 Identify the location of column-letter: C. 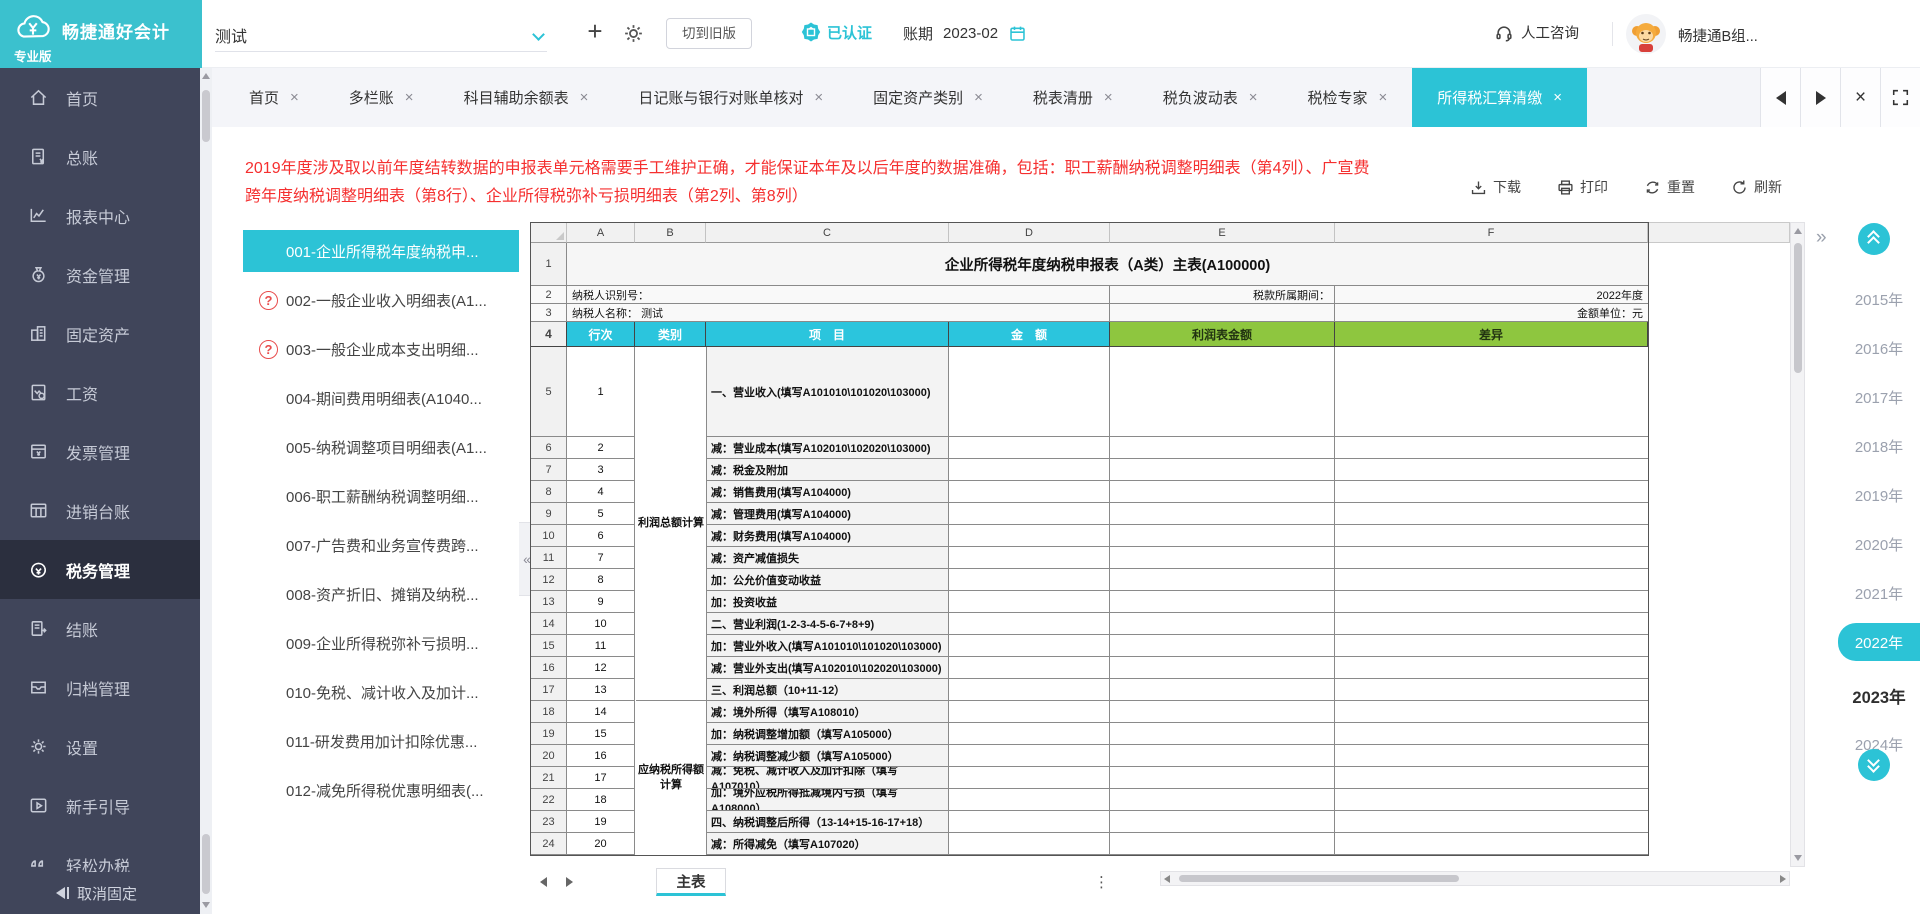
(827, 233).